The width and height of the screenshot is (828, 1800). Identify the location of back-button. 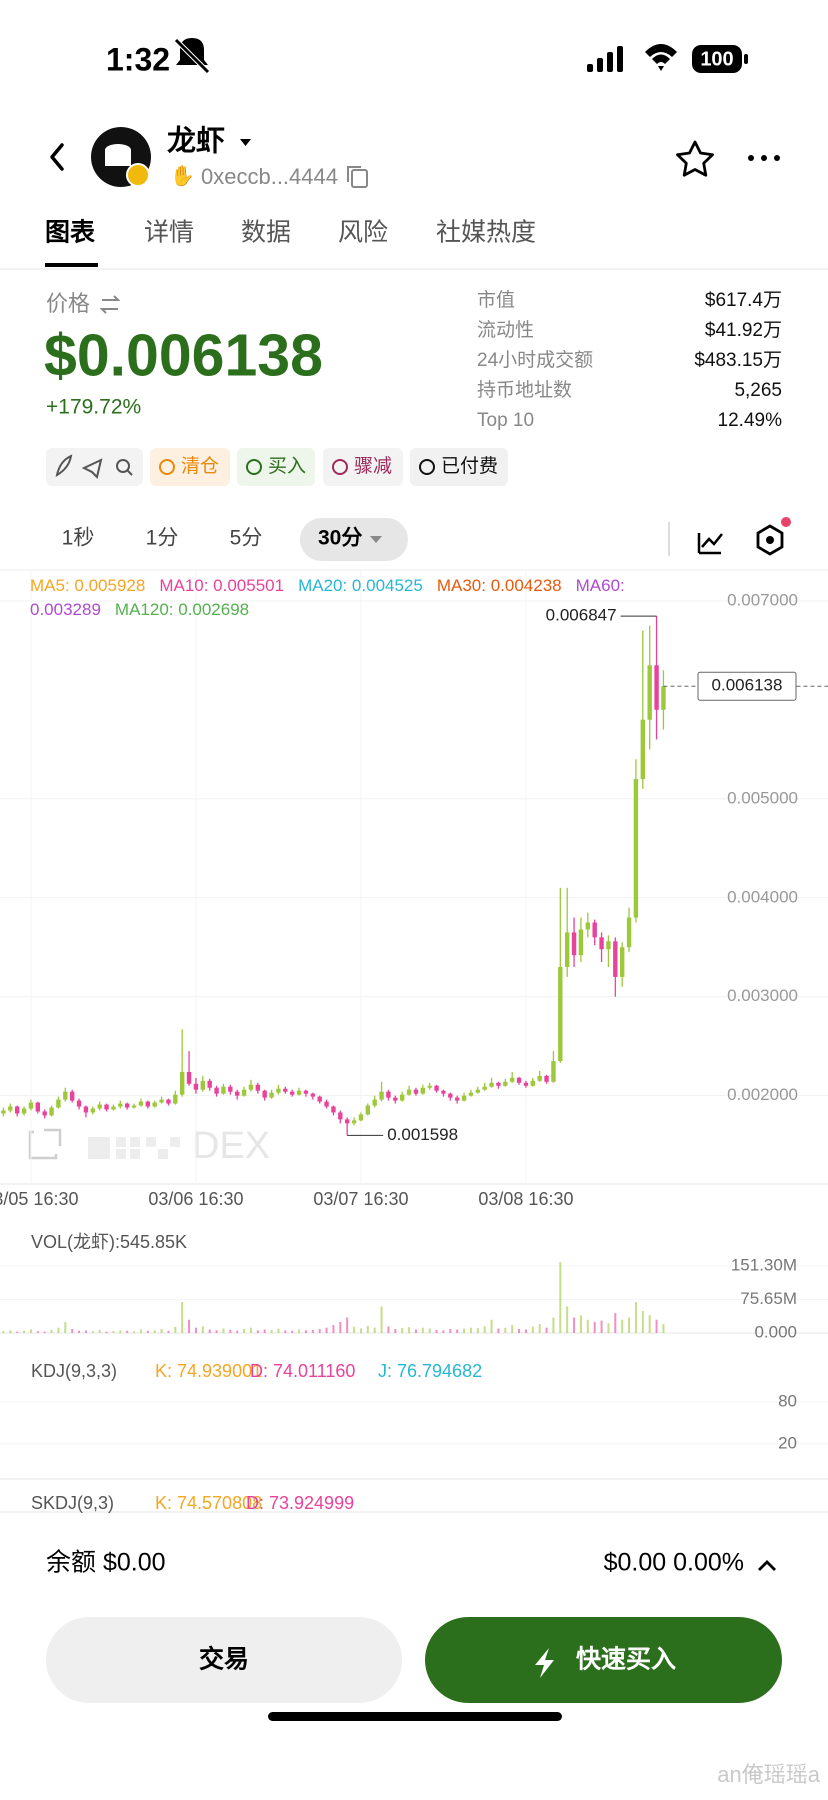
(57, 157).